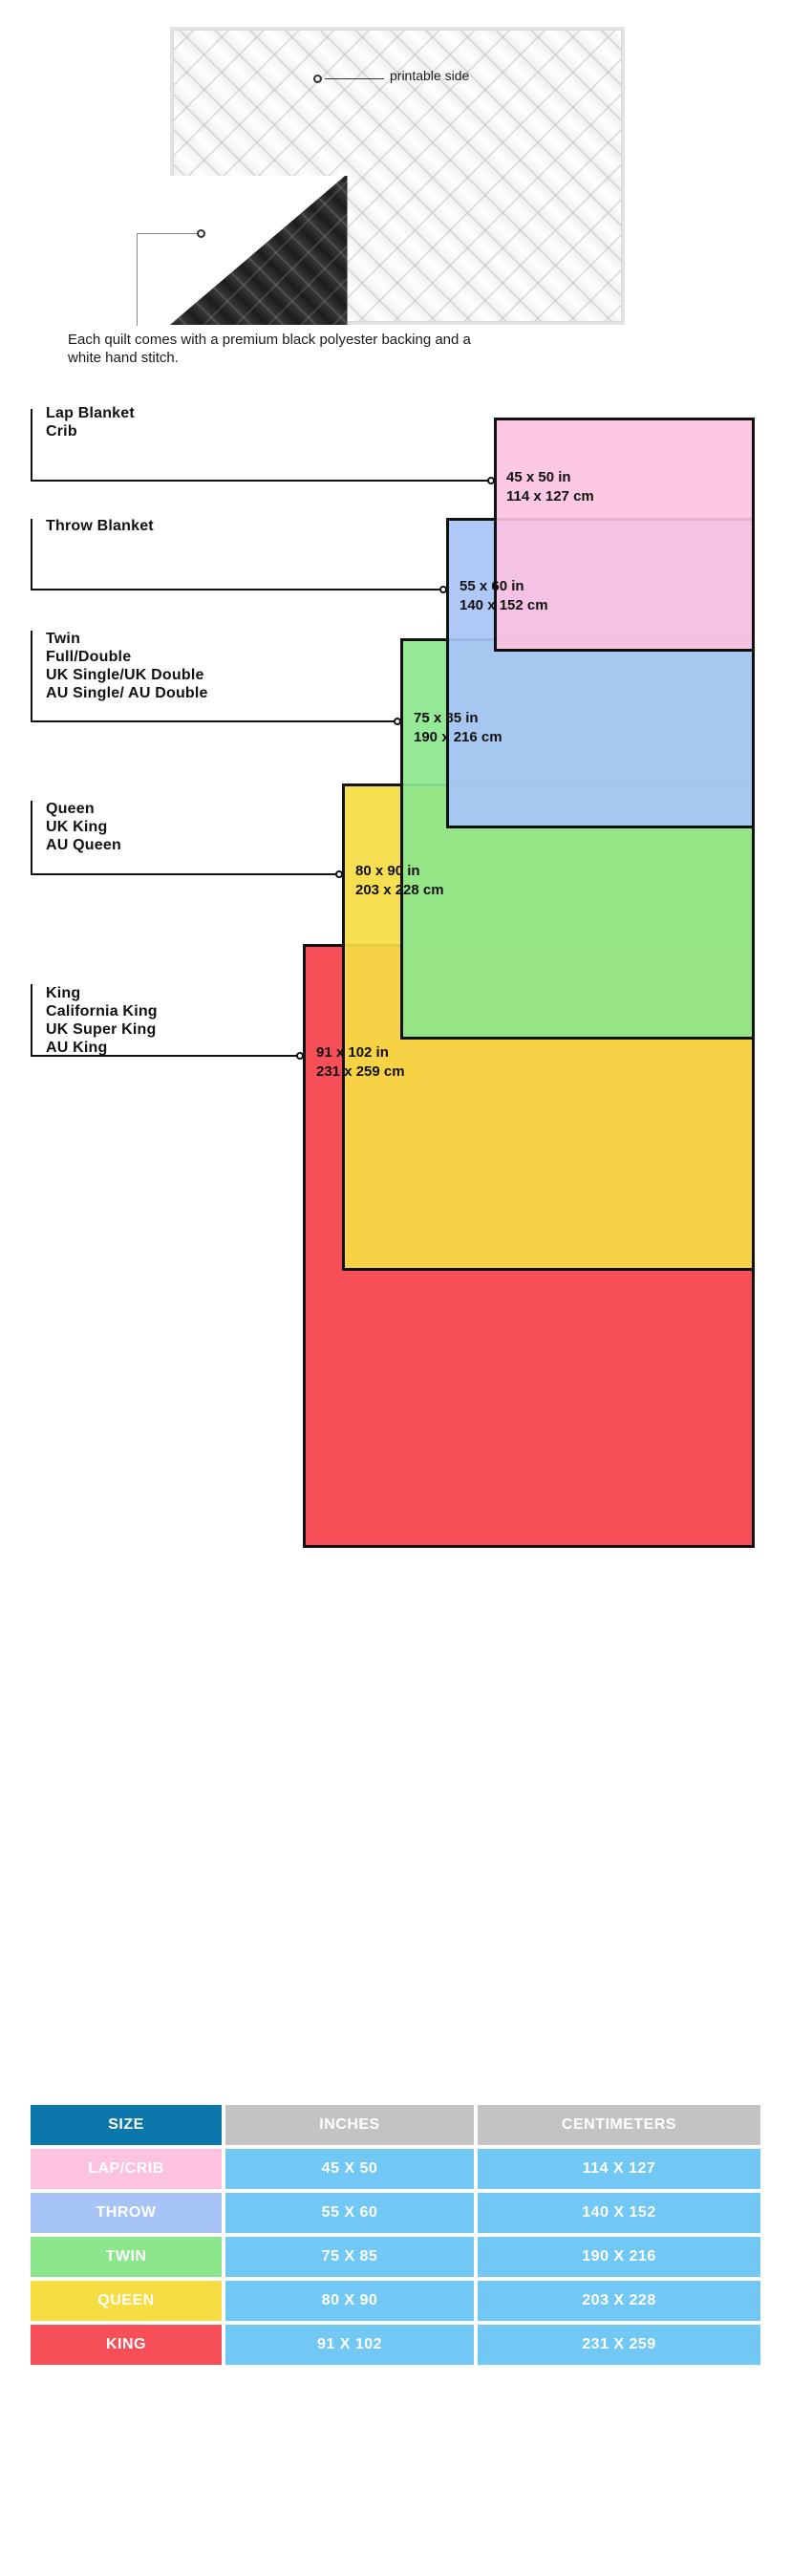  I want to click on size-dimensions-throw: 55 x 60 in 140 x 152 cm, so click(504, 595).